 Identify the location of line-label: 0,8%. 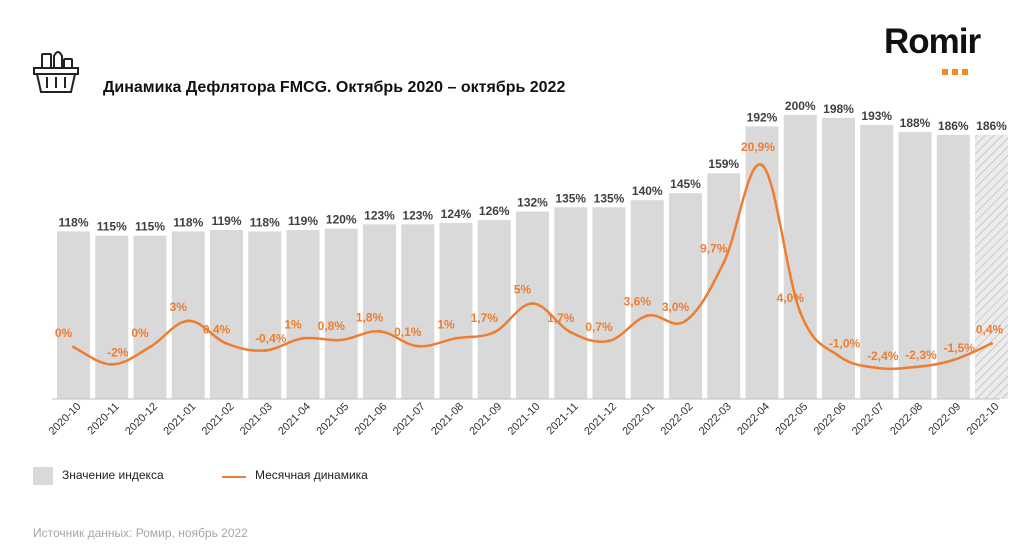
(332, 326).